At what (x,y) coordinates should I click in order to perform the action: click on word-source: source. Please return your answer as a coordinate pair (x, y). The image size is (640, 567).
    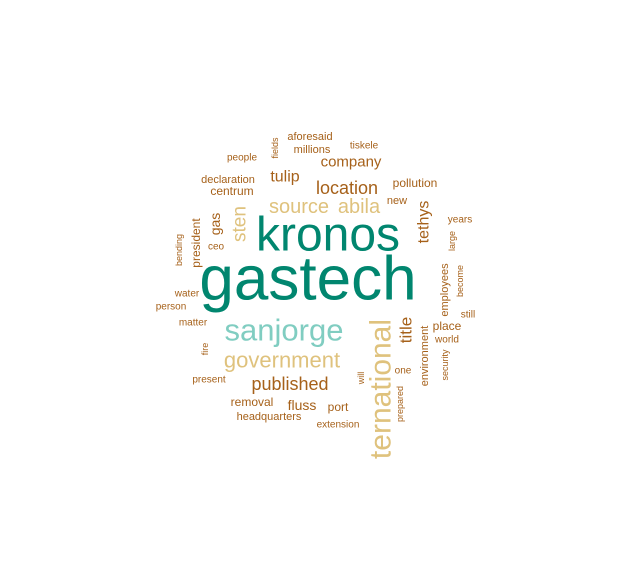
    Looking at the image, I should click on (299, 207).